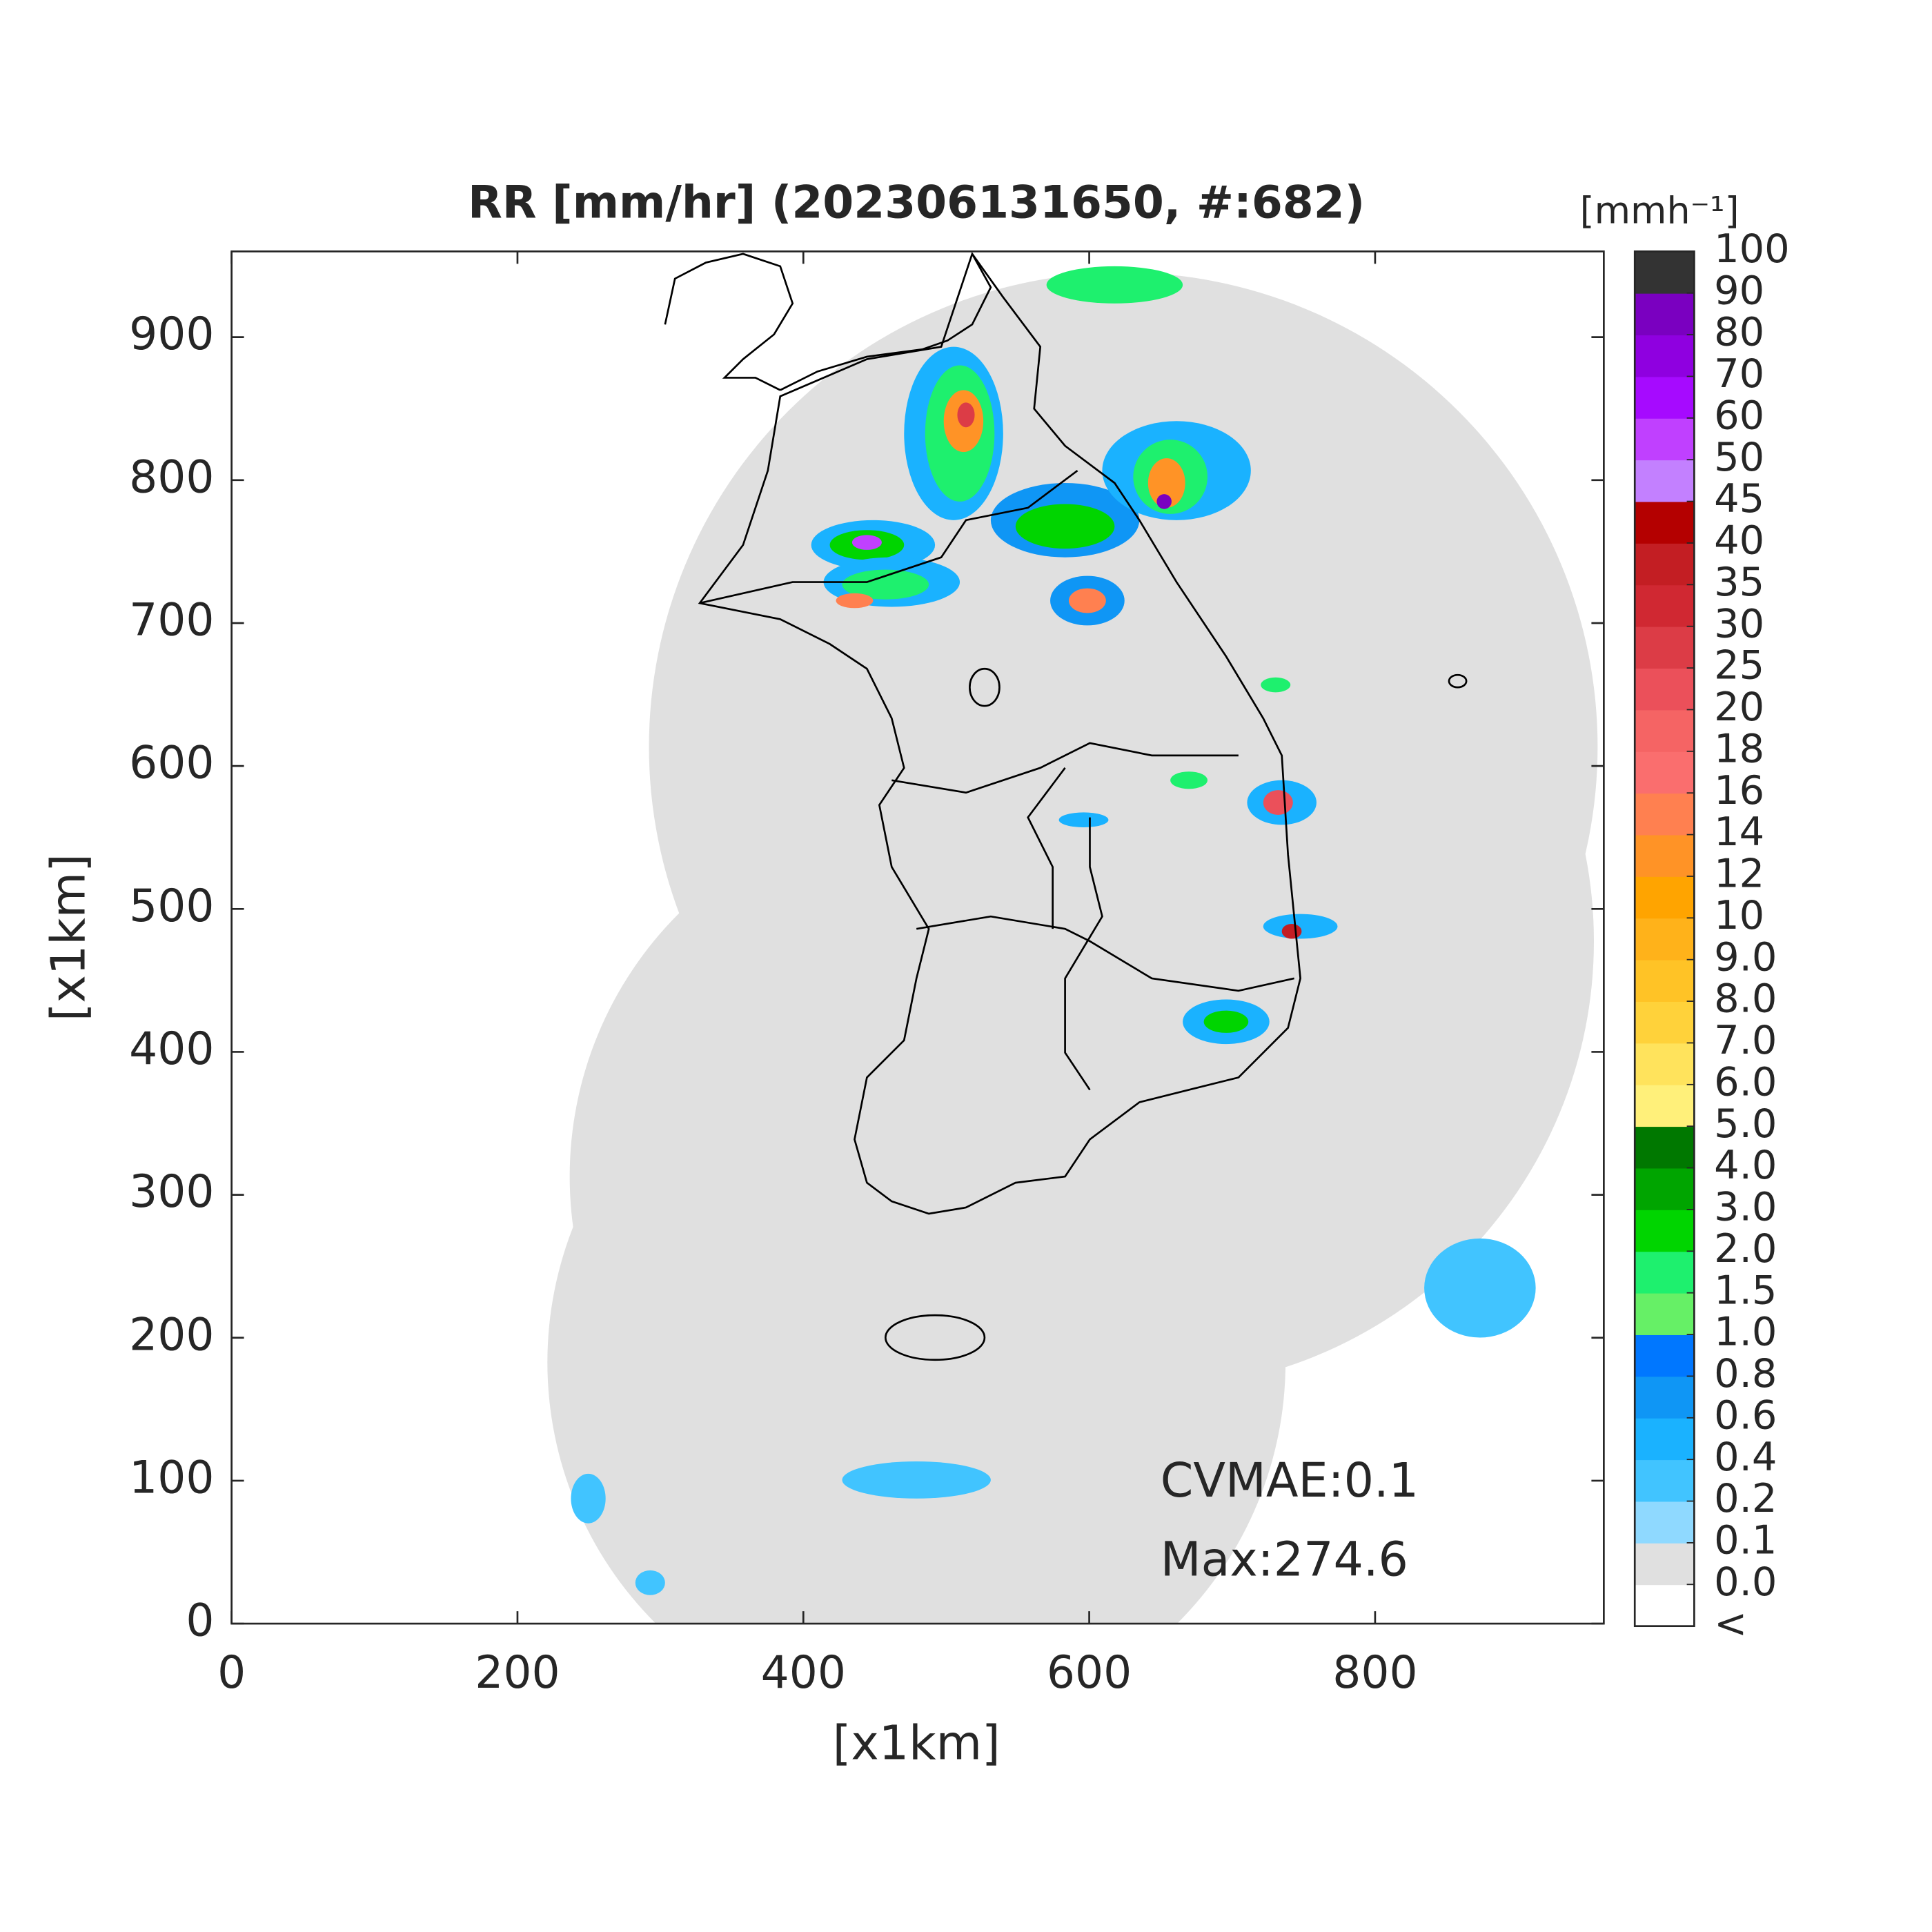  Describe the element at coordinates (1739, 498) in the screenshot. I see `colorbar-tick-label: 45` at that location.